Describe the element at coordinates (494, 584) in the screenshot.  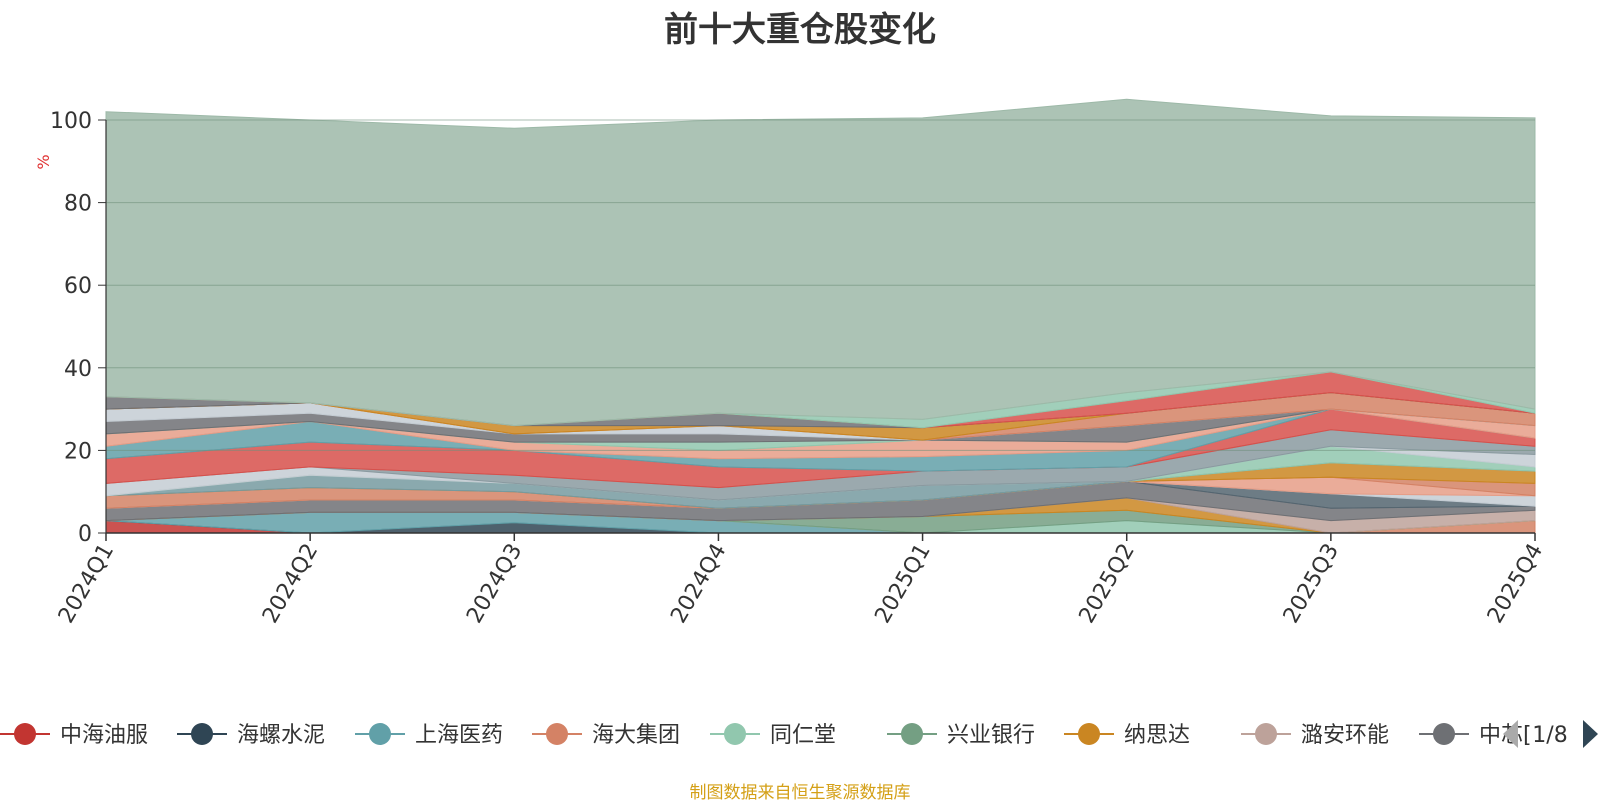
I see `x-tick-label: 2024Q3` at that location.